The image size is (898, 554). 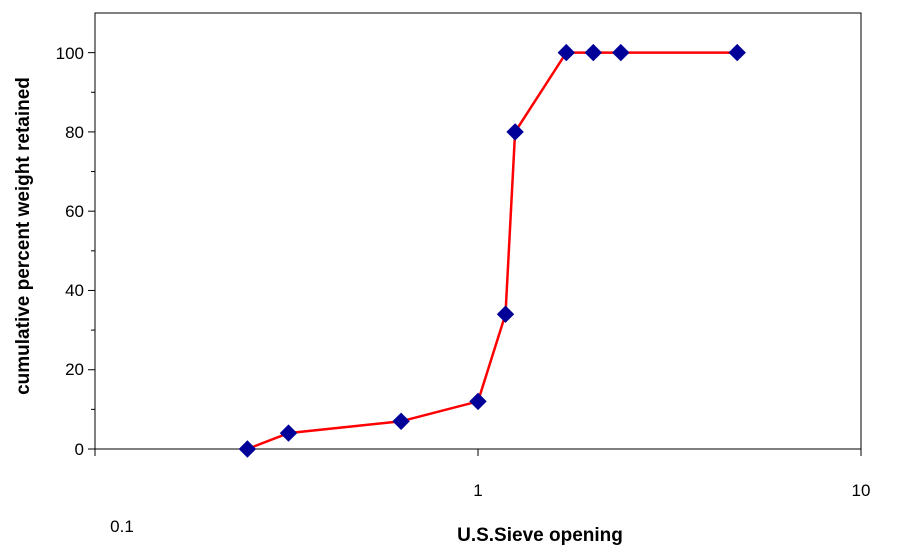 I want to click on y-tick-label-40: 40, so click(x=74, y=290).